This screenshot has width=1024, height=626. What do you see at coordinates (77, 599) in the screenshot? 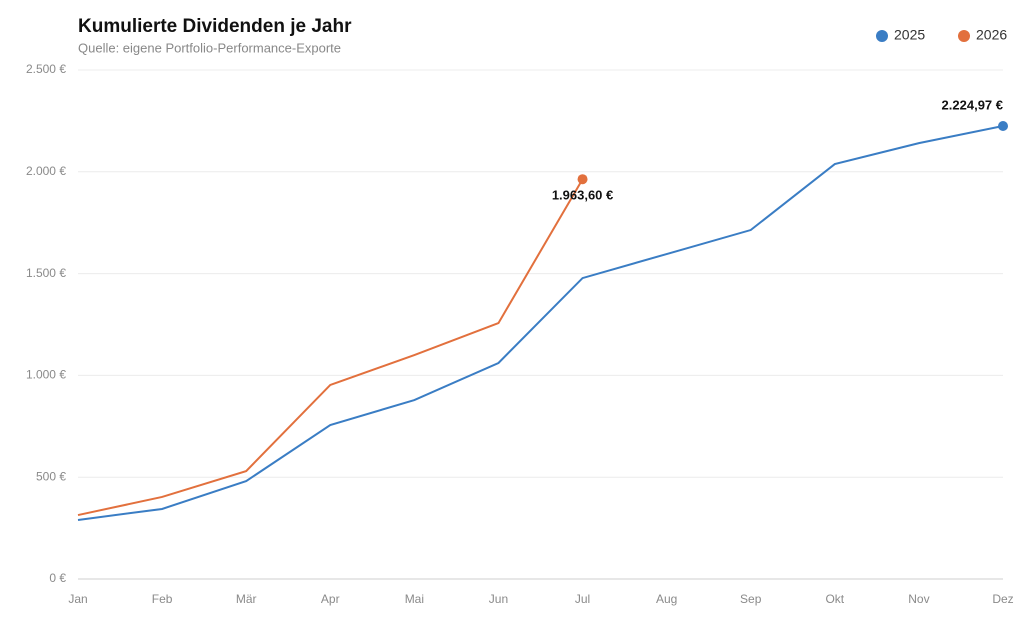
I see `x-tick-label: Jan` at bounding box center [77, 599].